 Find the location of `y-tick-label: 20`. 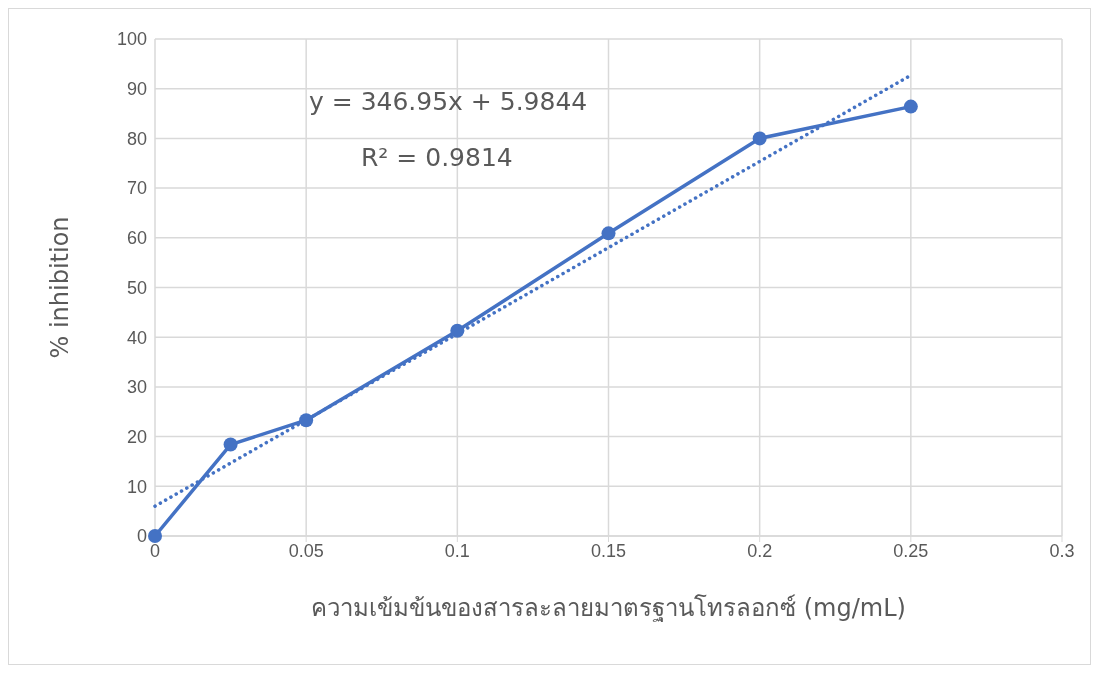

y-tick-label: 20 is located at coordinates (136, 436).